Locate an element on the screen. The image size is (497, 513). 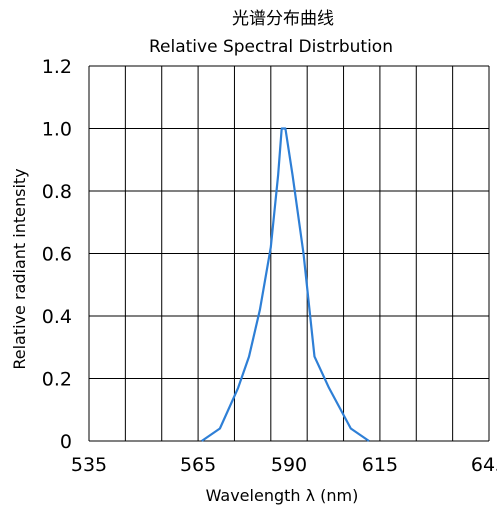
y-tick-label: 0.6 is located at coordinates (57, 255).